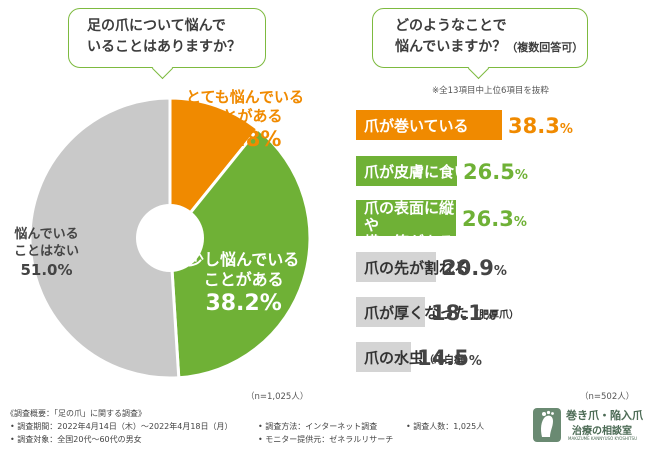 The height and width of the screenshot is (450, 650). What do you see at coordinates (318, 426) in the screenshot?
I see `footer-method: • 調査方法：インターネット調査` at bounding box center [318, 426].